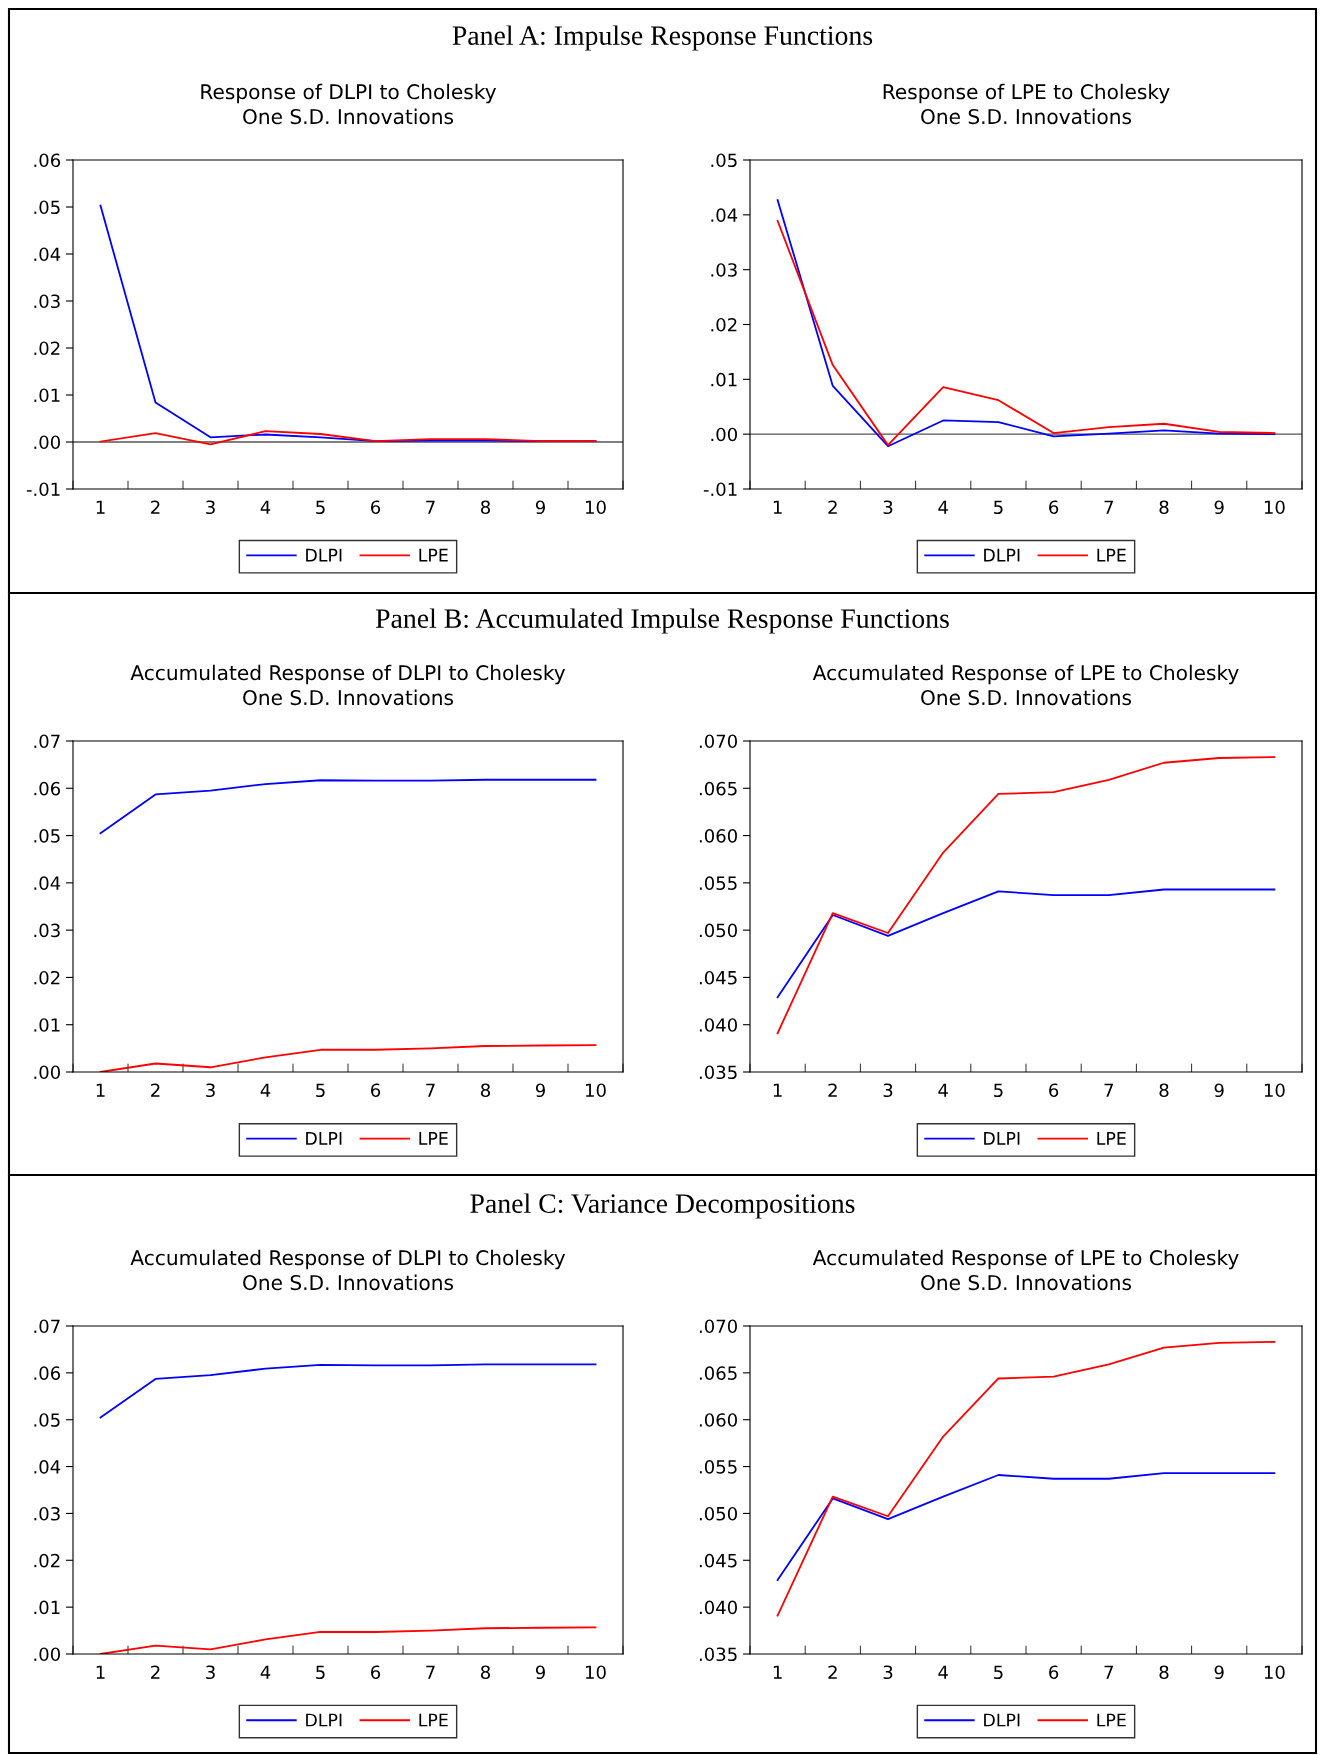 The height and width of the screenshot is (1755, 1325). What do you see at coordinates (718, 1467) in the screenshot?
I see `y-tick-label: .055` at bounding box center [718, 1467].